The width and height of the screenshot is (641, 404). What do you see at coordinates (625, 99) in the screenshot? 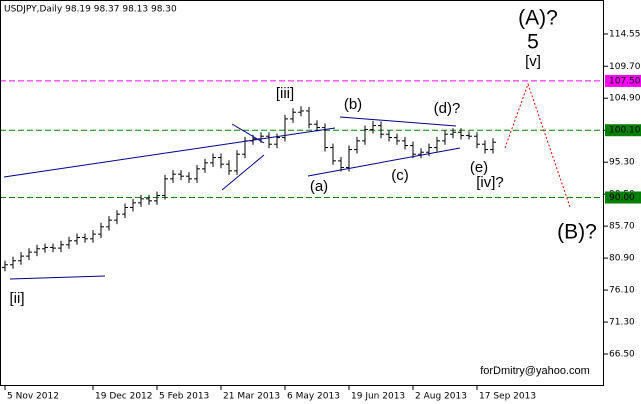
I see `y-tick-label: 104.90` at bounding box center [625, 99].